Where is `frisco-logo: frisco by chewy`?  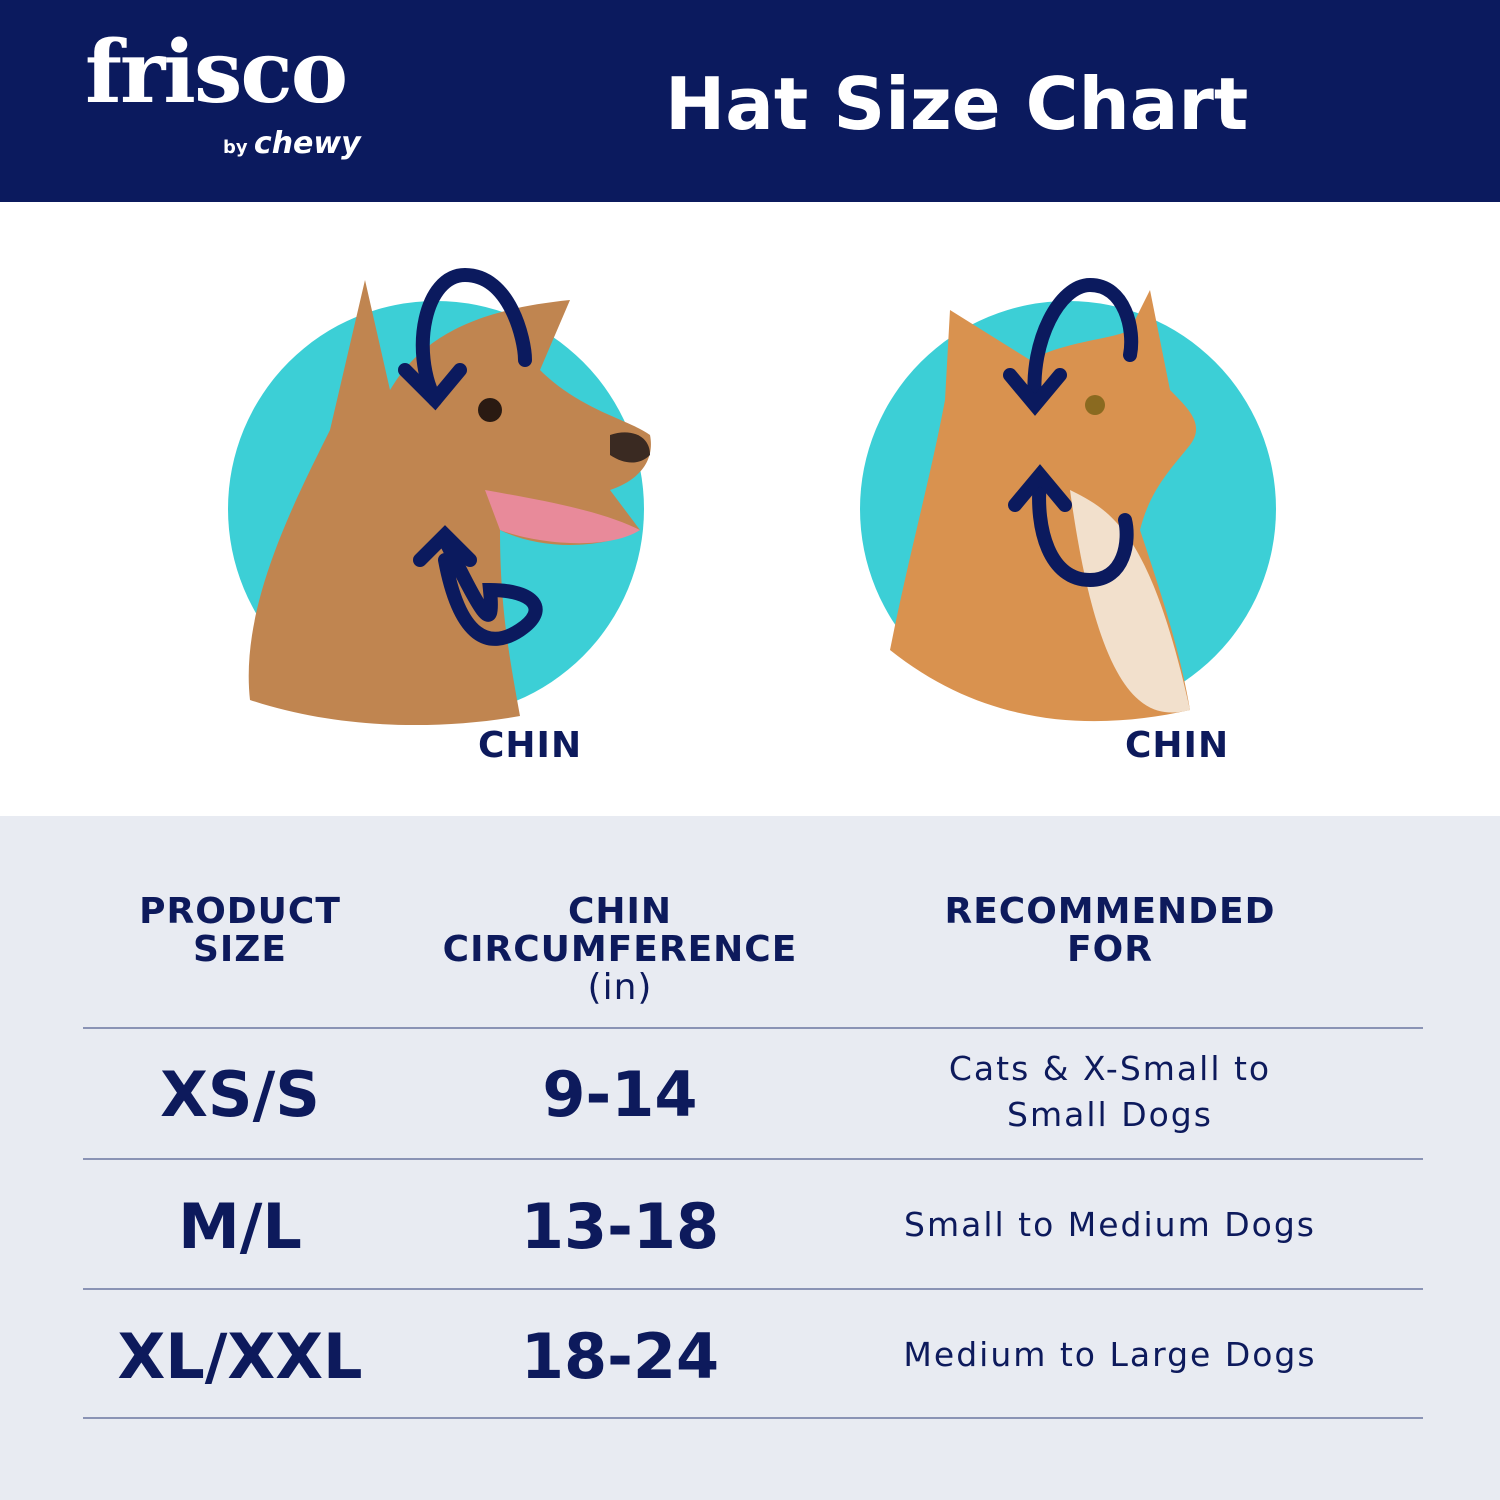 frisco-logo: frisco by chewy is located at coordinates (223, 92).